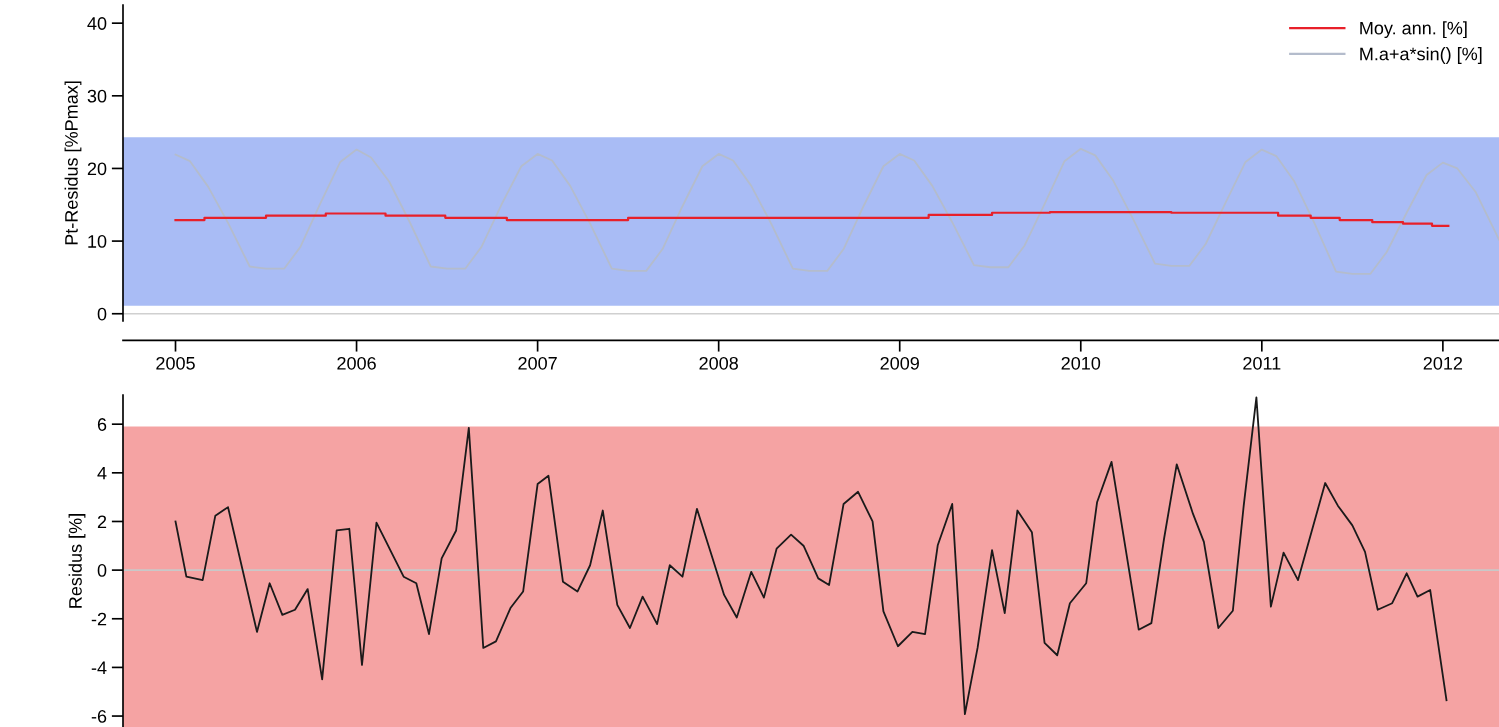  Describe the element at coordinates (356, 363) in the screenshot. I see `x-tick-label: 2006` at that location.